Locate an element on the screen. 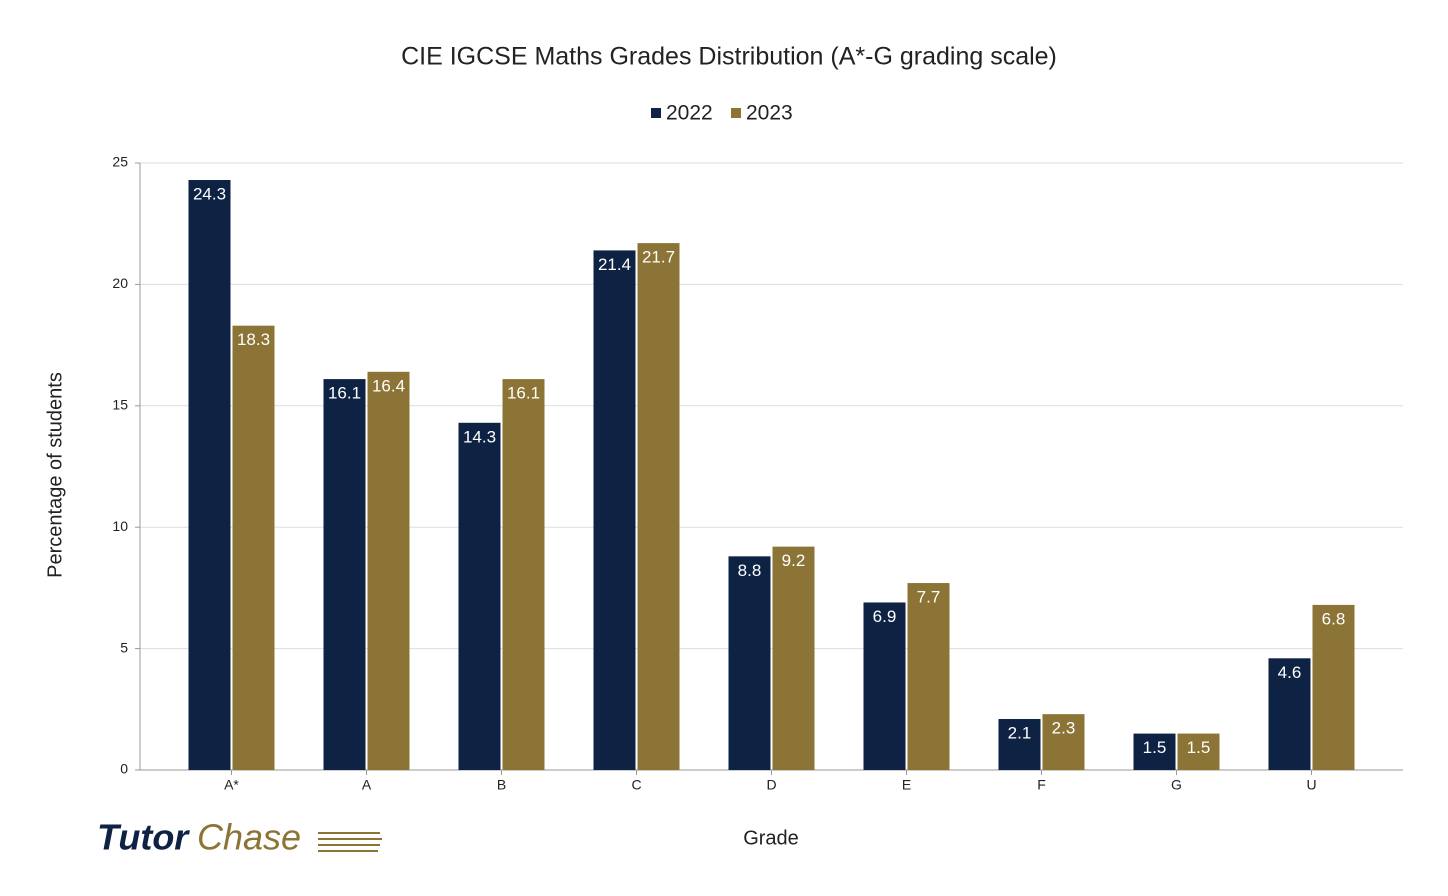  x-tick-label: G is located at coordinates (1176, 785).